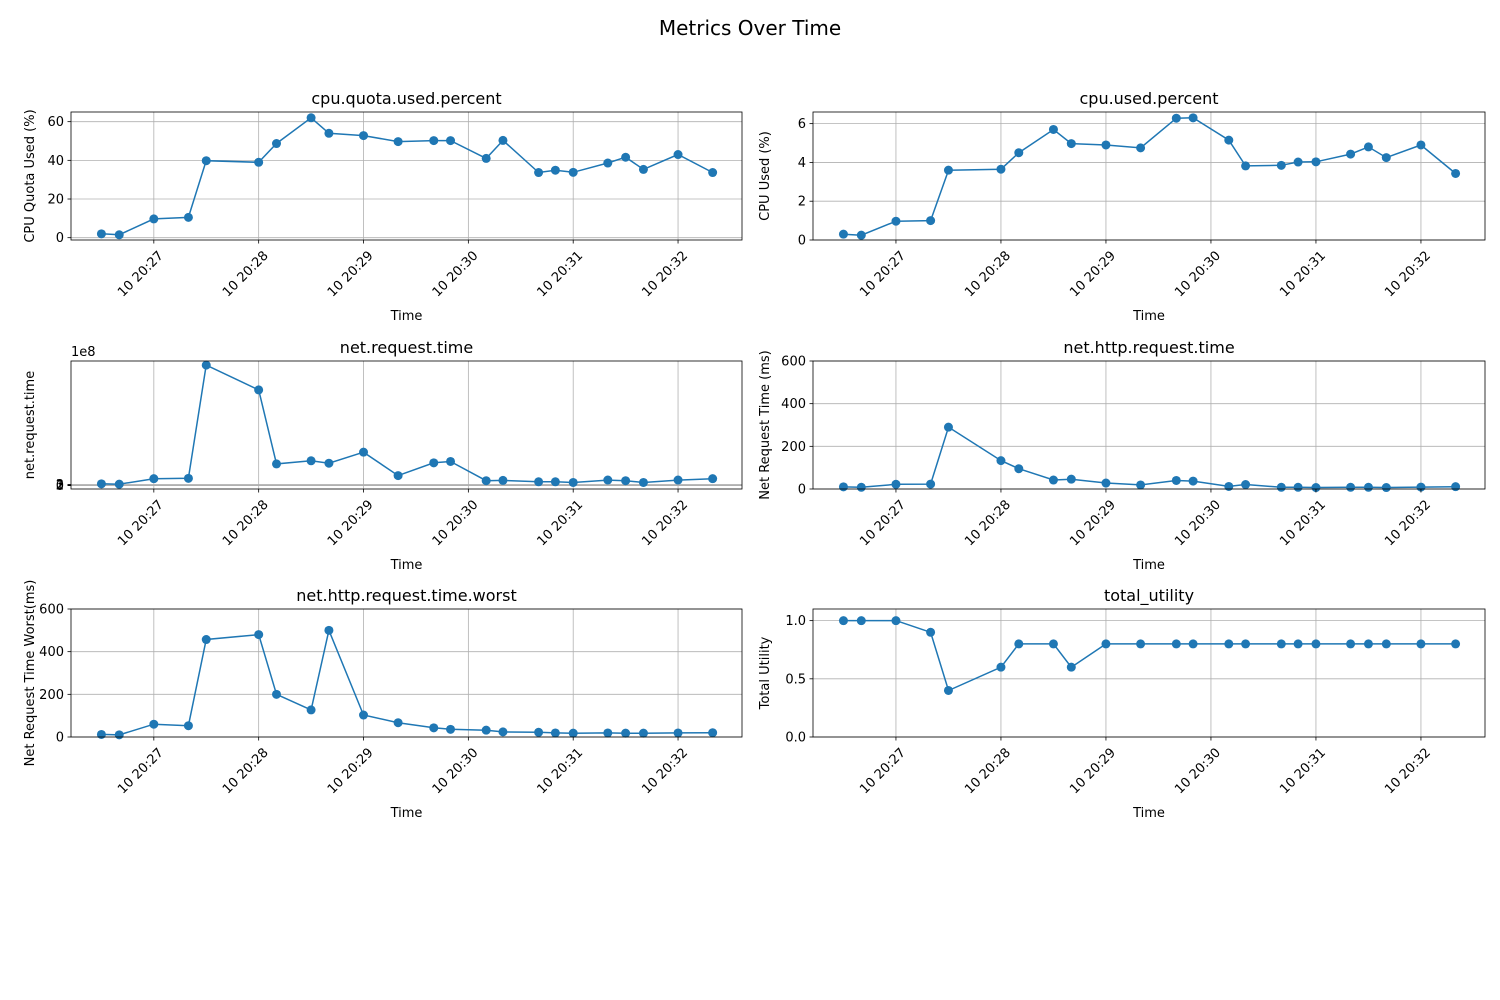 The height and width of the screenshot is (1000, 1500). Describe the element at coordinates (83, 352) in the screenshot. I see `y-offset-text: 1e8` at that location.